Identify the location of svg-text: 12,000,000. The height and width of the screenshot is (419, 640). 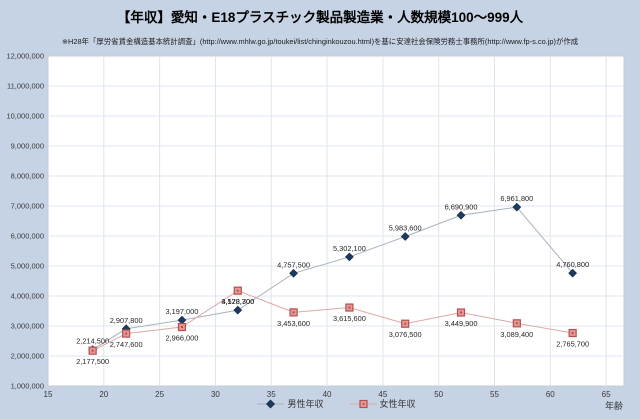
(25, 56).